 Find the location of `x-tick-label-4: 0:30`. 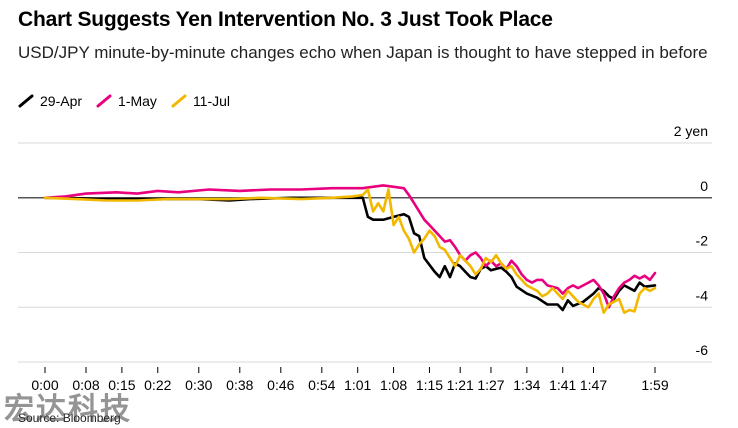

x-tick-label-4: 0:30 is located at coordinates (198, 385).